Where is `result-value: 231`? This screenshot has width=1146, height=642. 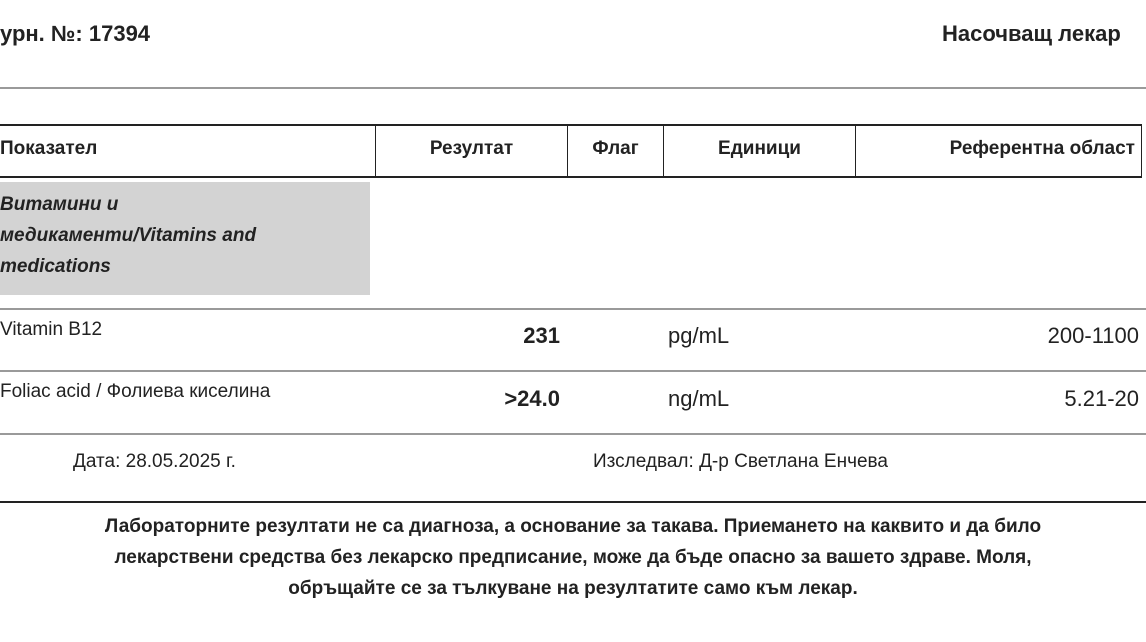 result-value: 231 is located at coordinates (541, 335).